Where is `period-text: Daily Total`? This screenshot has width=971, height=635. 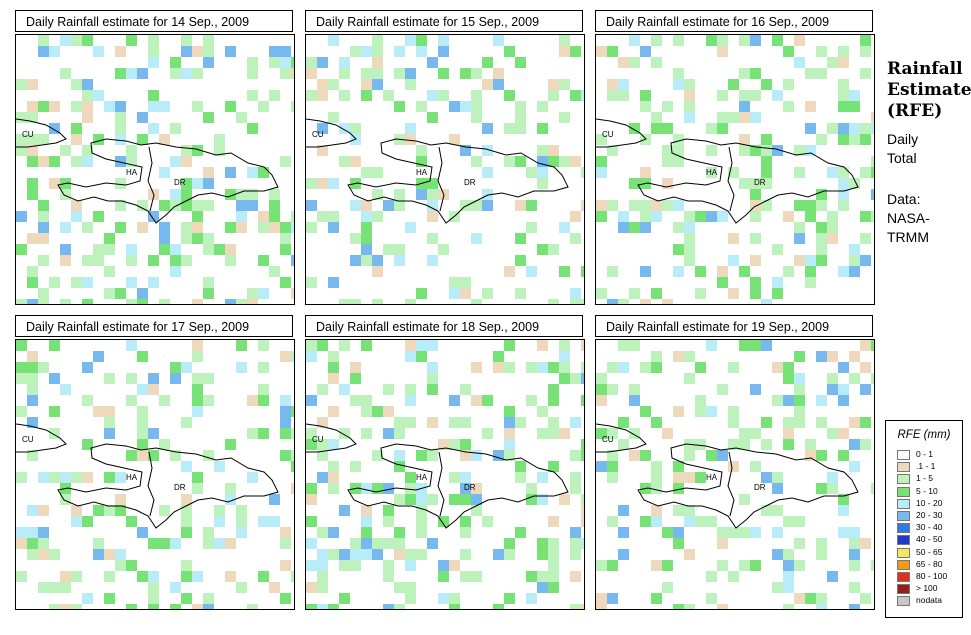
period-text: Daily Total is located at coordinates (928, 149).